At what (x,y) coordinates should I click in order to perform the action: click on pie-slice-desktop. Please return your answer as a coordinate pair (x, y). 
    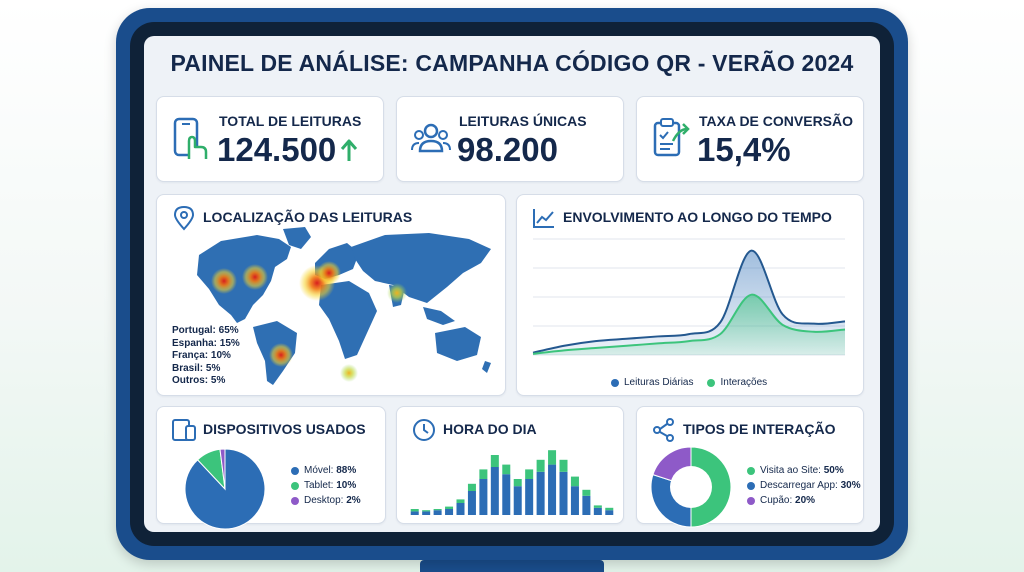
    Looking at the image, I should click on (222, 469).